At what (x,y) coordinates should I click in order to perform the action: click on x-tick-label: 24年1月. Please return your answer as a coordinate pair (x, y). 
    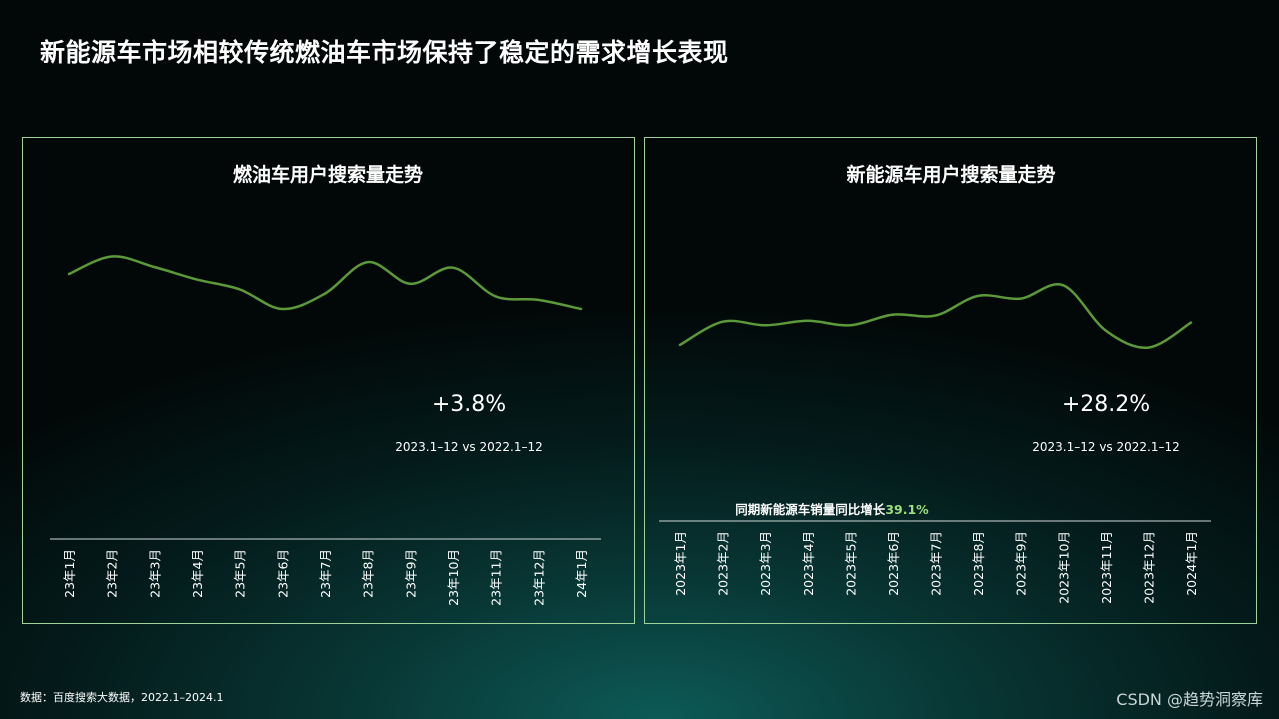
    Looking at the image, I should click on (581, 573).